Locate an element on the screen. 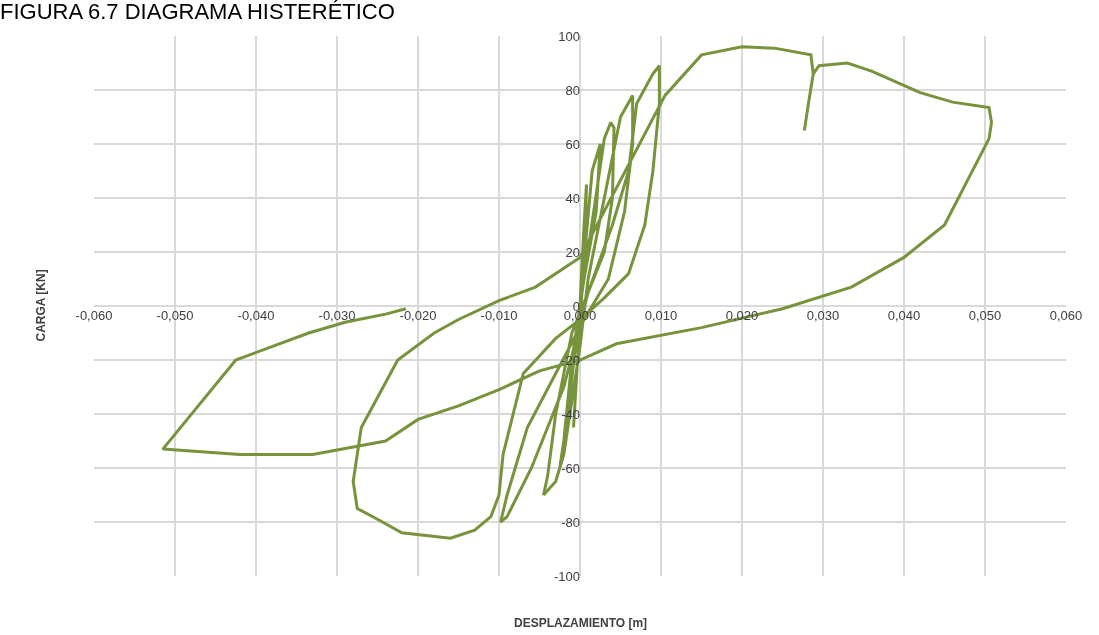 The image size is (1099, 635). y-tick-label: 20 is located at coordinates (572, 252).